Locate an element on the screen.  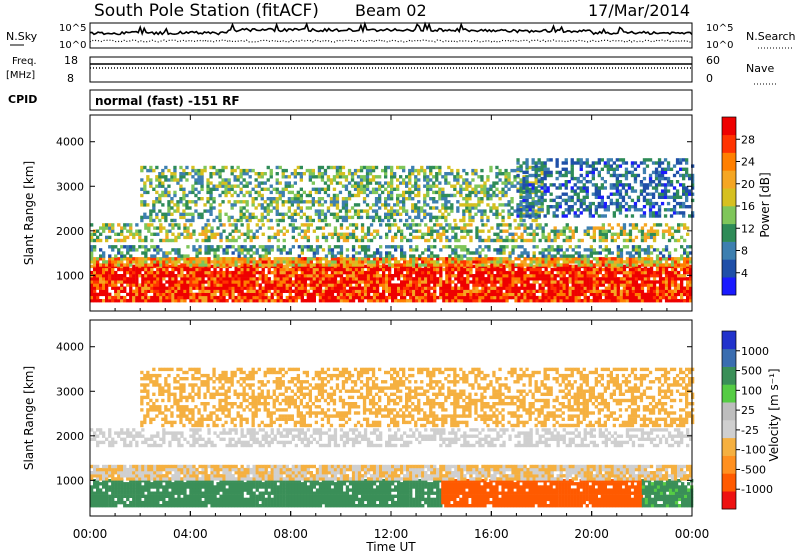
beam-label: Beam 02 is located at coordinates (391, 10).